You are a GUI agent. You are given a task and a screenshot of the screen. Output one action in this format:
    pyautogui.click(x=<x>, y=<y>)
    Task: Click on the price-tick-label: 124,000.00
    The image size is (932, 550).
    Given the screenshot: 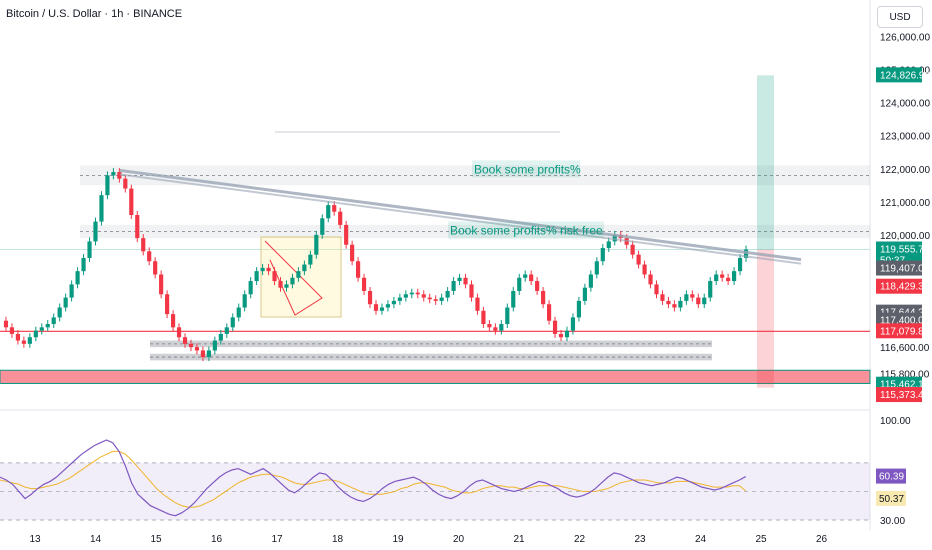 What is the action you would take?
    pyautogui.click(x=905, y=104)
    